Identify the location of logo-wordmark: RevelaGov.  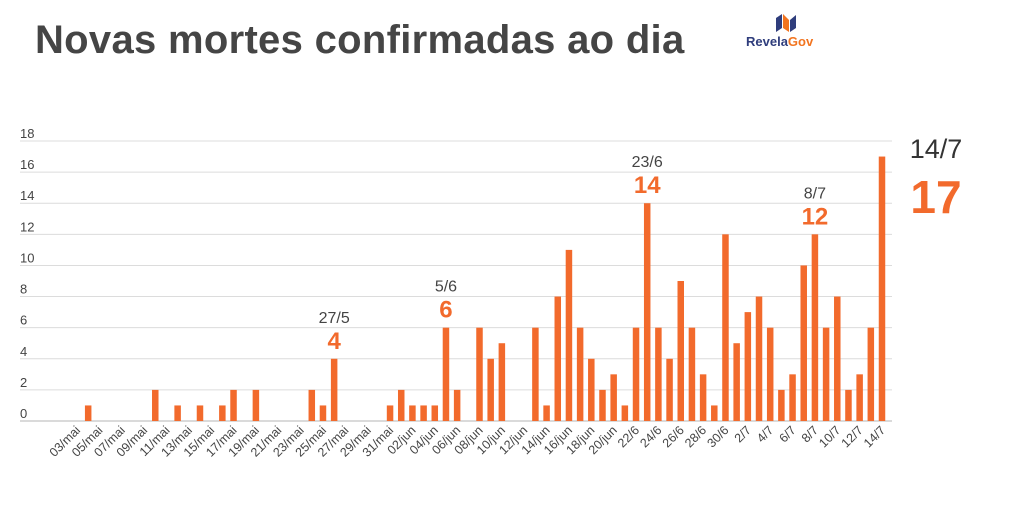
(779, 41).